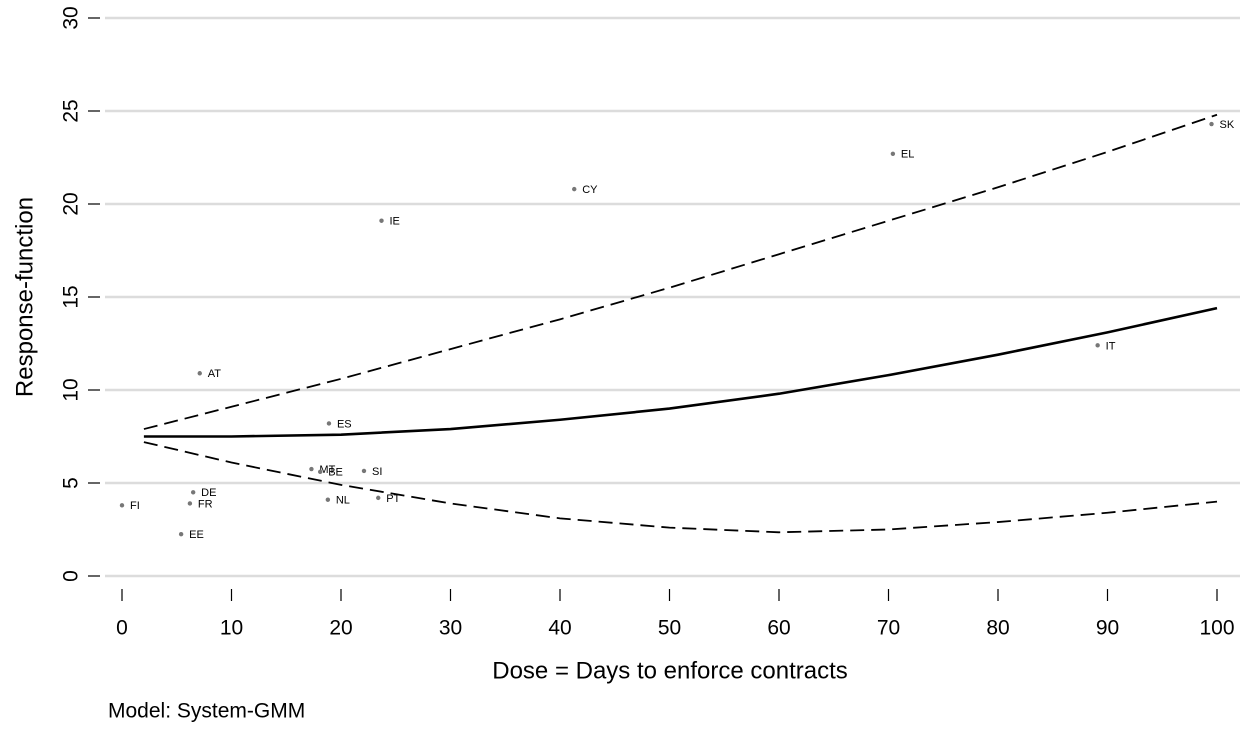  What do you see at coordinates (340, 628) in the screenshot?
I see `x-tick-label: 20` at bounding box center [340, 628].